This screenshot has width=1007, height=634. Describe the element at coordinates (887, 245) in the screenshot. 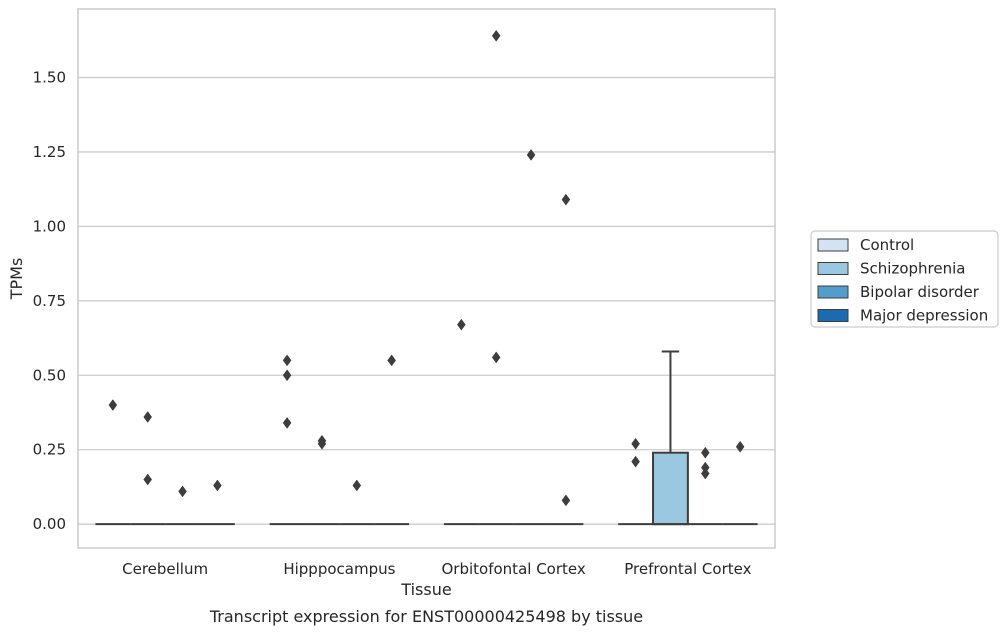

I see `legend-label: Control` at that location.